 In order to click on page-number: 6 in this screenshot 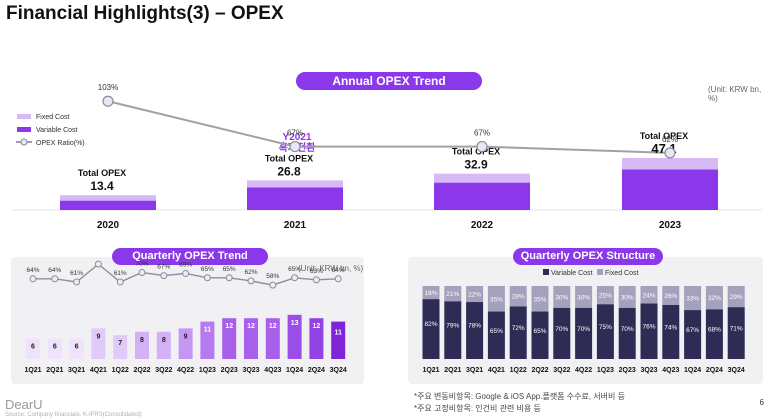, I will do `click(761, 402)`.